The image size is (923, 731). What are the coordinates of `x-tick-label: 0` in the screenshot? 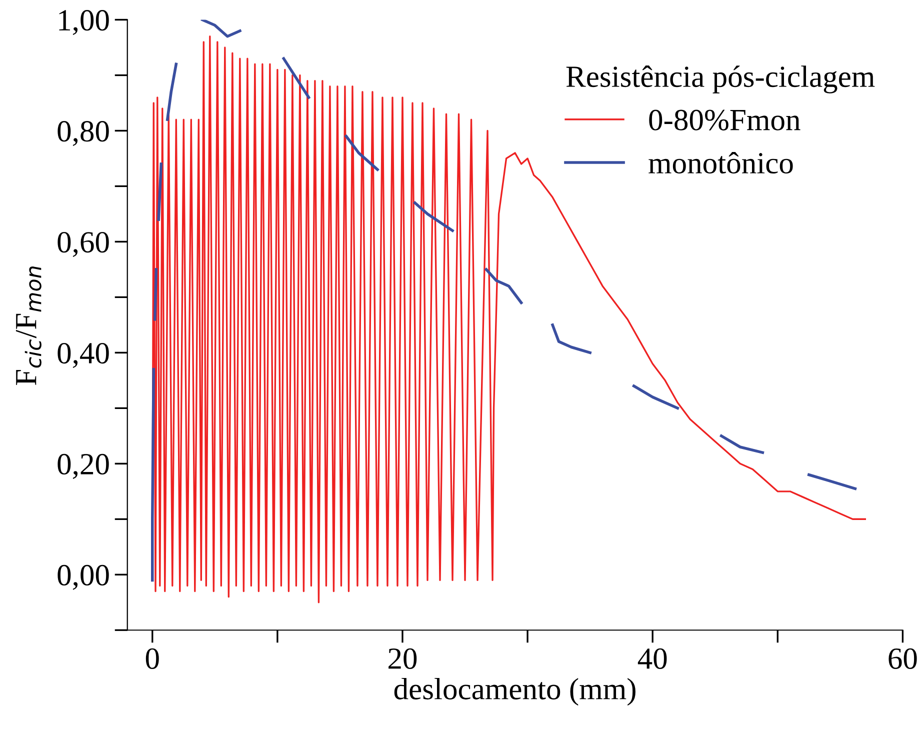 It's located at (152, 658).